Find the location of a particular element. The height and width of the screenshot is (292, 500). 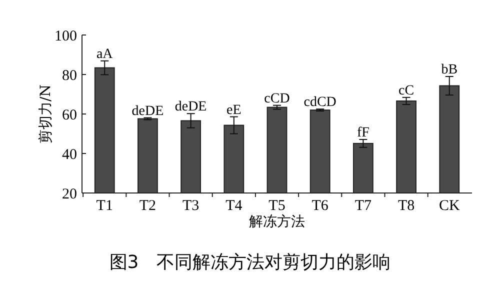

x-tick-label: T1 is located at coordinates (104, 206).